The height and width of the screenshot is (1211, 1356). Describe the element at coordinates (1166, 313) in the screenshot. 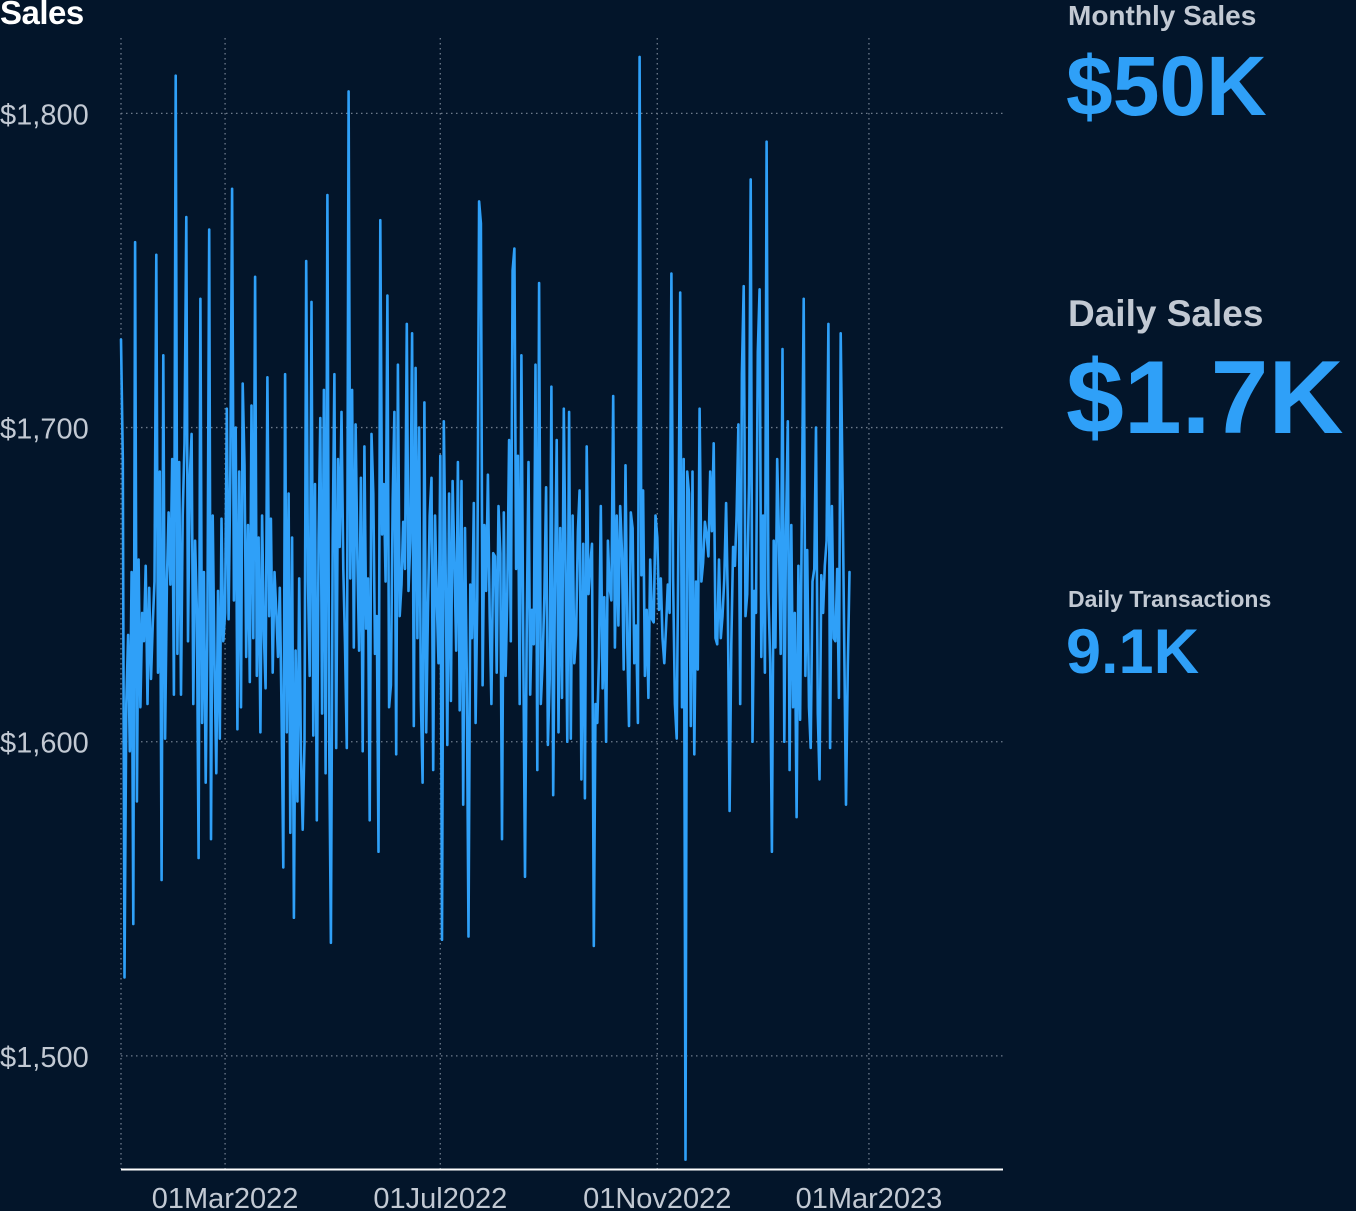

I see `daily-sales-label: Daily Sales` at that location.